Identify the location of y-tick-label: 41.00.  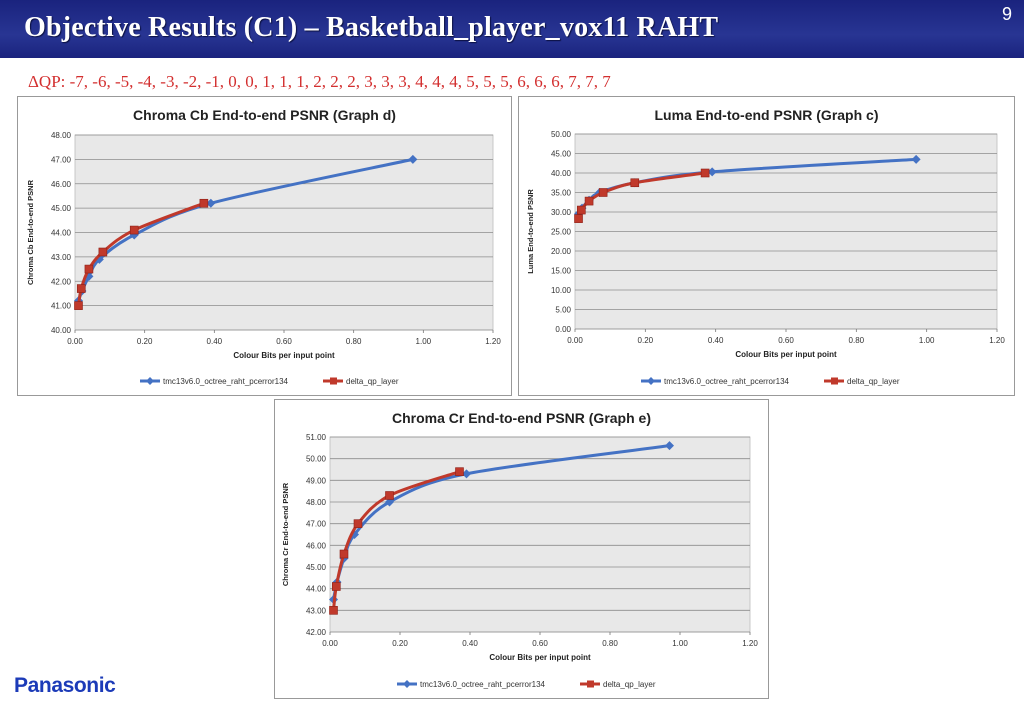
(61, 306).